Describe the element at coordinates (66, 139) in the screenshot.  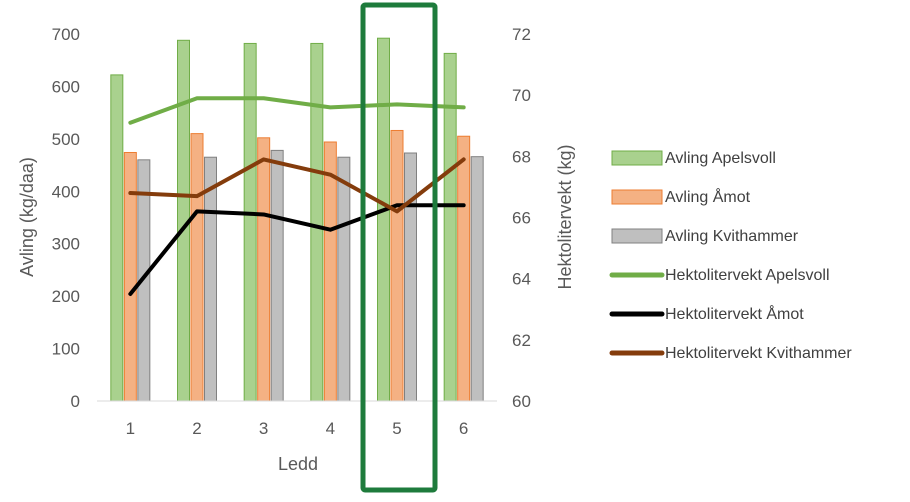
I see `y-tick-label: 500` at that location.